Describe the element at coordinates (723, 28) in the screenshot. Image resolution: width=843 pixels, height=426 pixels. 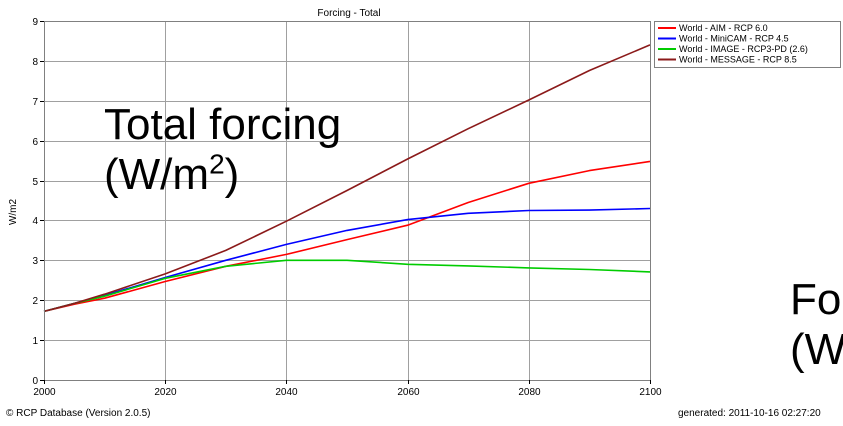
I see `legend-entry: World - AIM - RCP 6.0` at that location.